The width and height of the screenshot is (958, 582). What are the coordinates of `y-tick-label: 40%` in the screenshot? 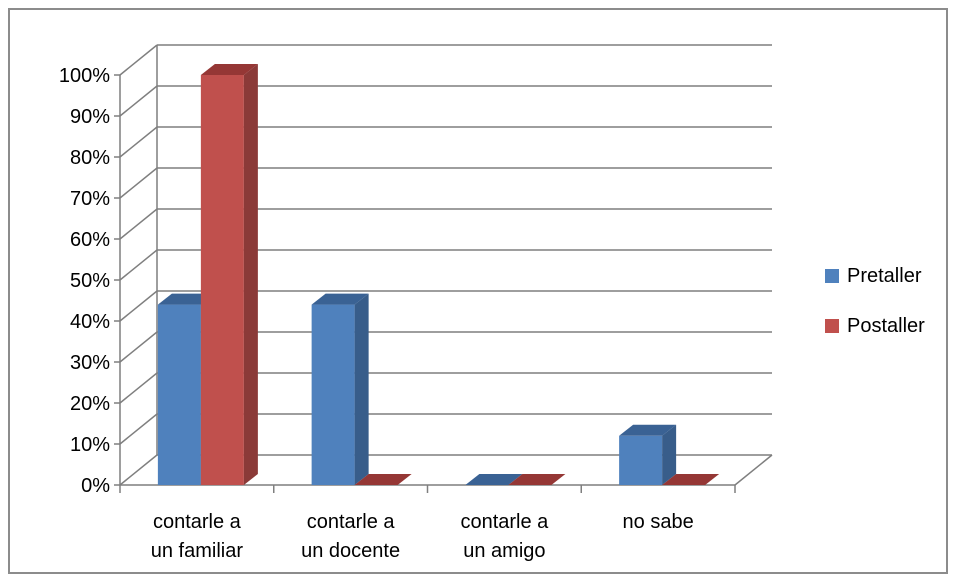 It's located at (90, 322).